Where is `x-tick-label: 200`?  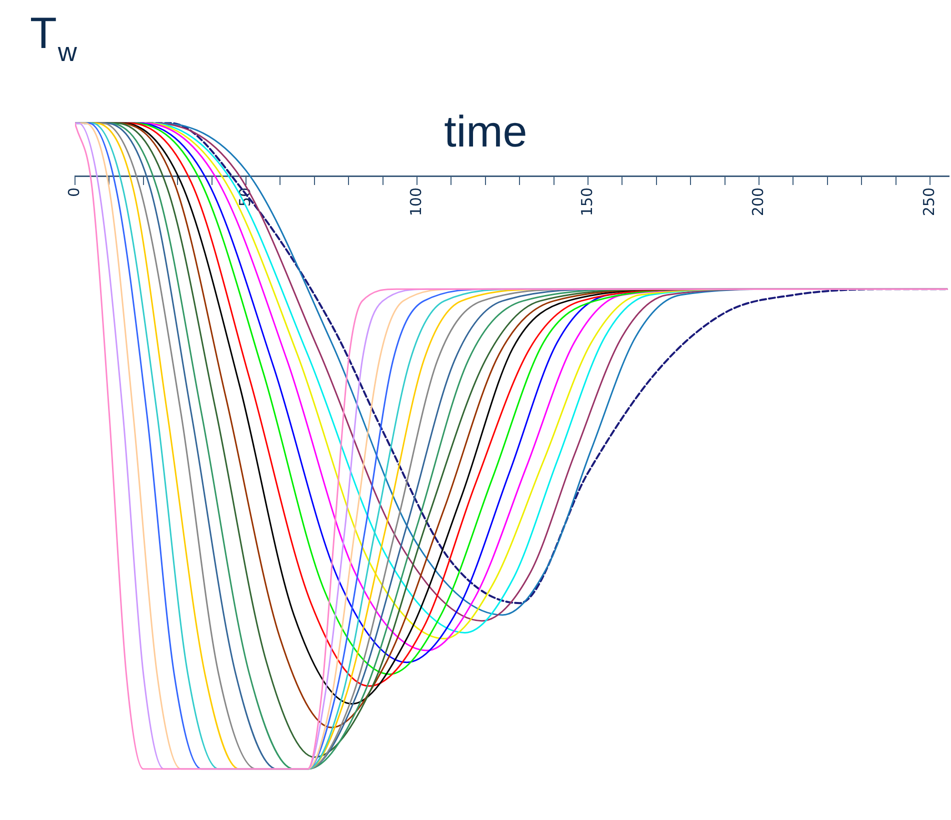
x-tick-label: 200 is located at coordinates (757, 202).